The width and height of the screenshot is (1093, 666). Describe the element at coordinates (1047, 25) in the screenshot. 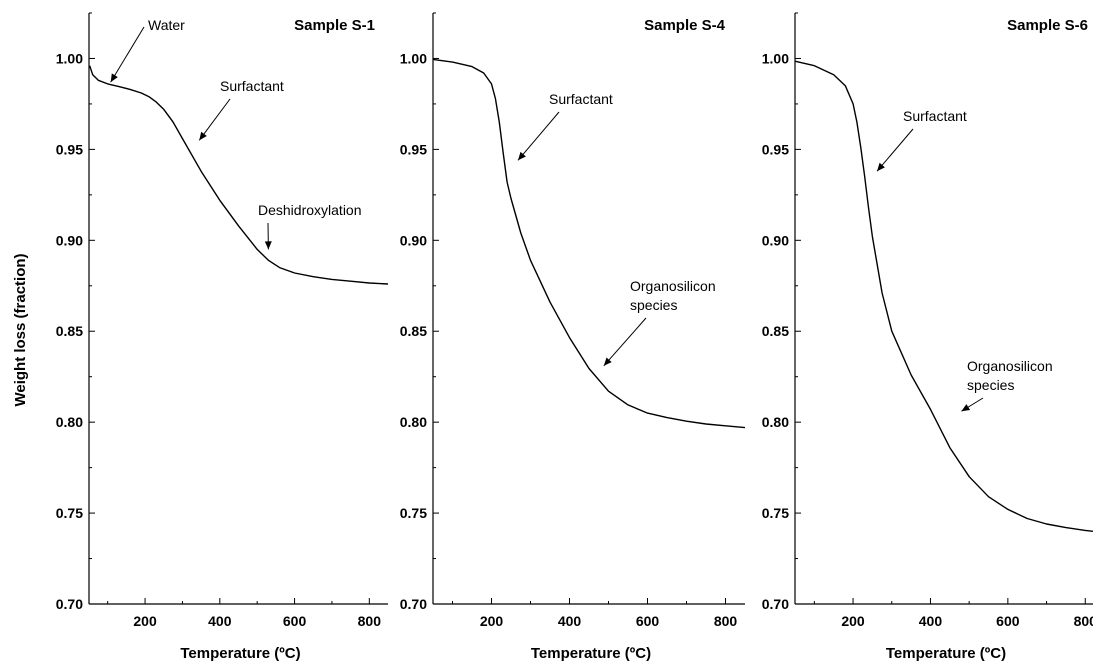

I see `panel-title: Sample S-6` at that location.